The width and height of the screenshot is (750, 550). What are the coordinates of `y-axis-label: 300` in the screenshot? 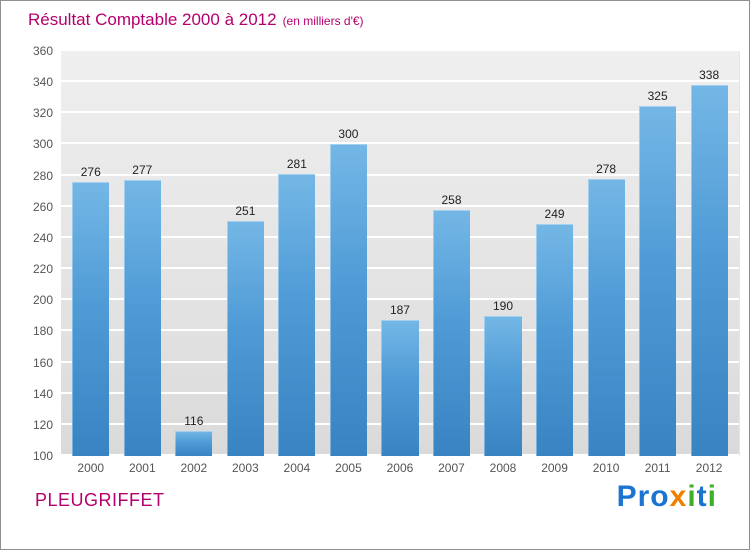 It's located at (42, 144).